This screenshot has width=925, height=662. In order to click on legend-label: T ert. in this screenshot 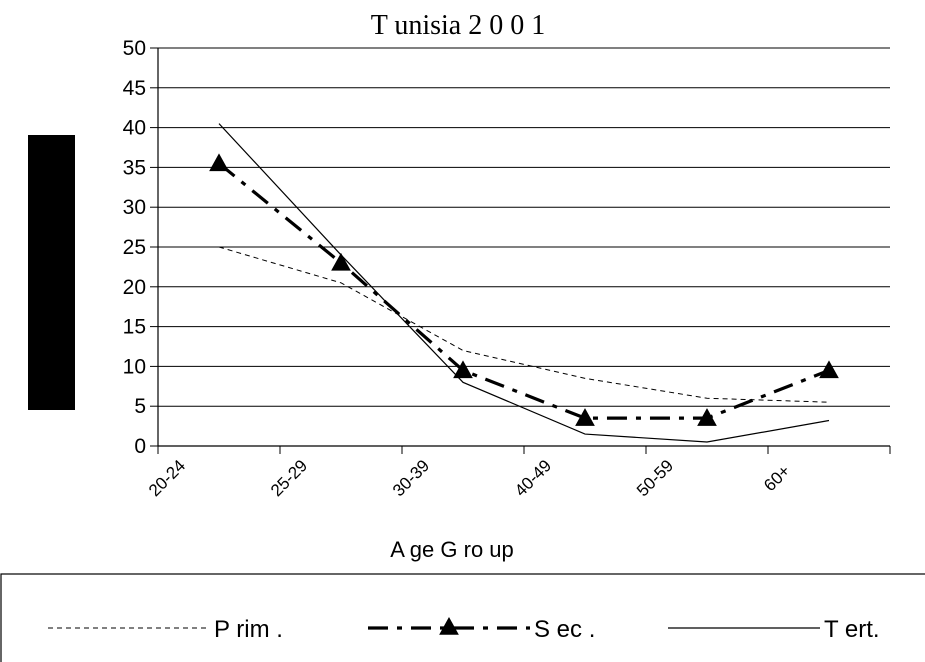, I will do `click(852, 629)`.